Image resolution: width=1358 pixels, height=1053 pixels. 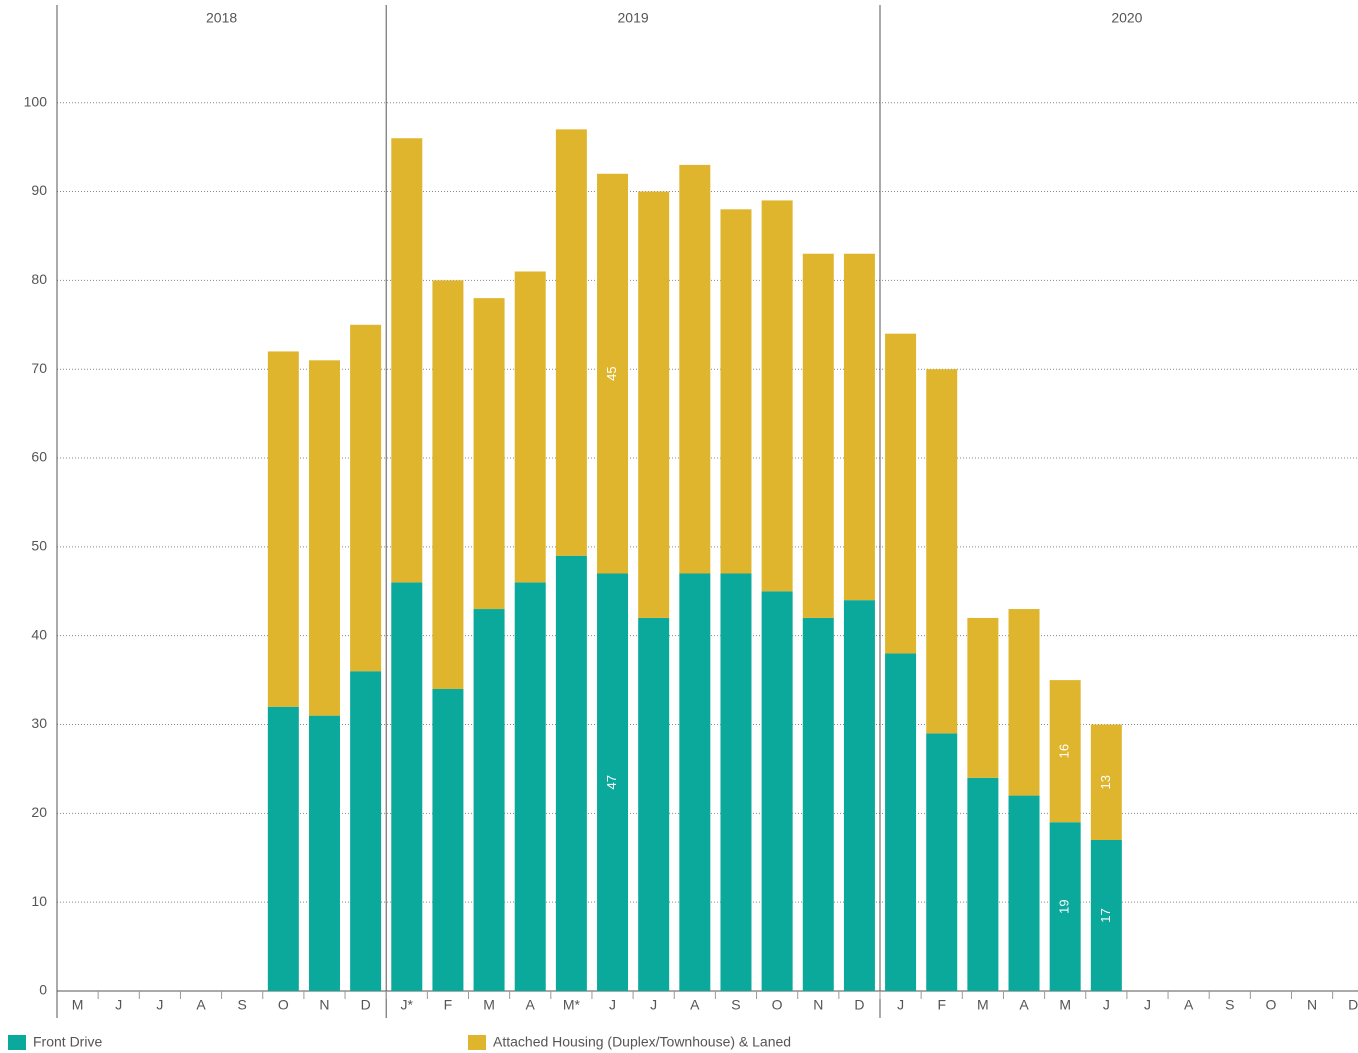 I want to click on value-label: 45, so click(x=611, y=373).